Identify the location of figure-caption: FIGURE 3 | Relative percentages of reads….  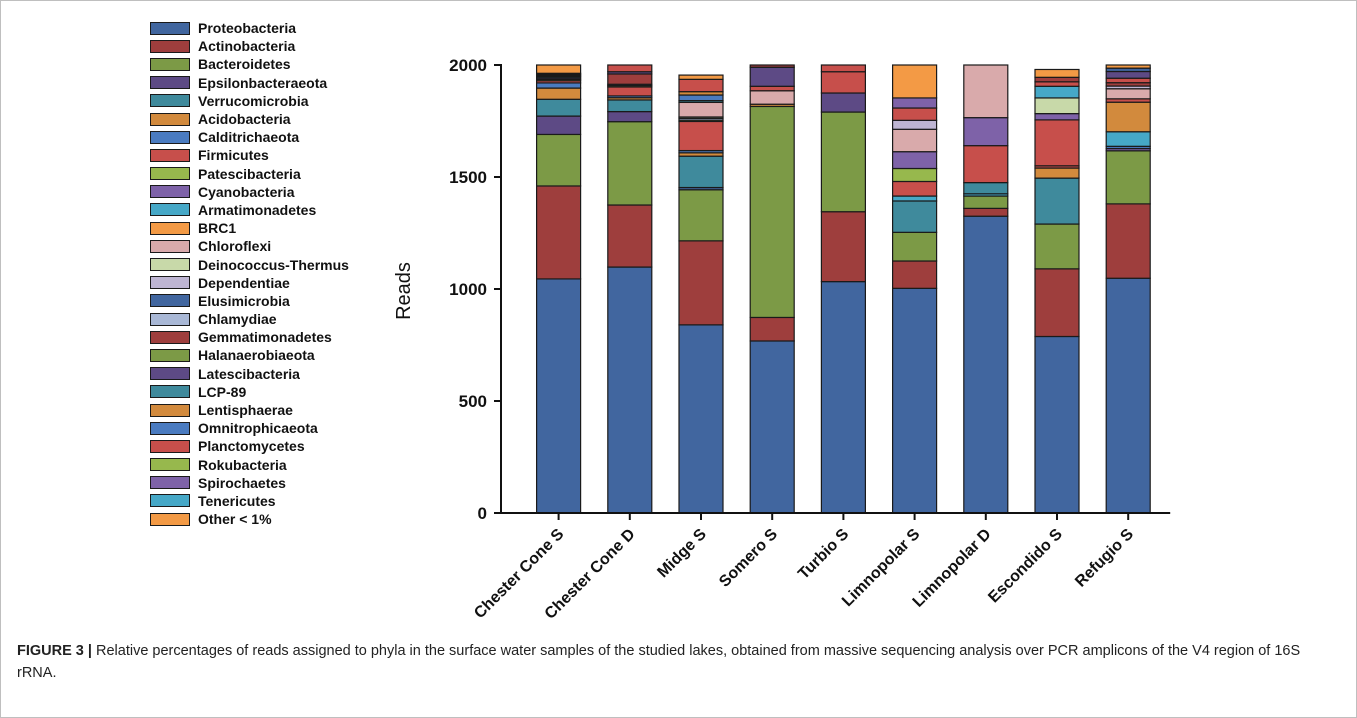
(677, 662).